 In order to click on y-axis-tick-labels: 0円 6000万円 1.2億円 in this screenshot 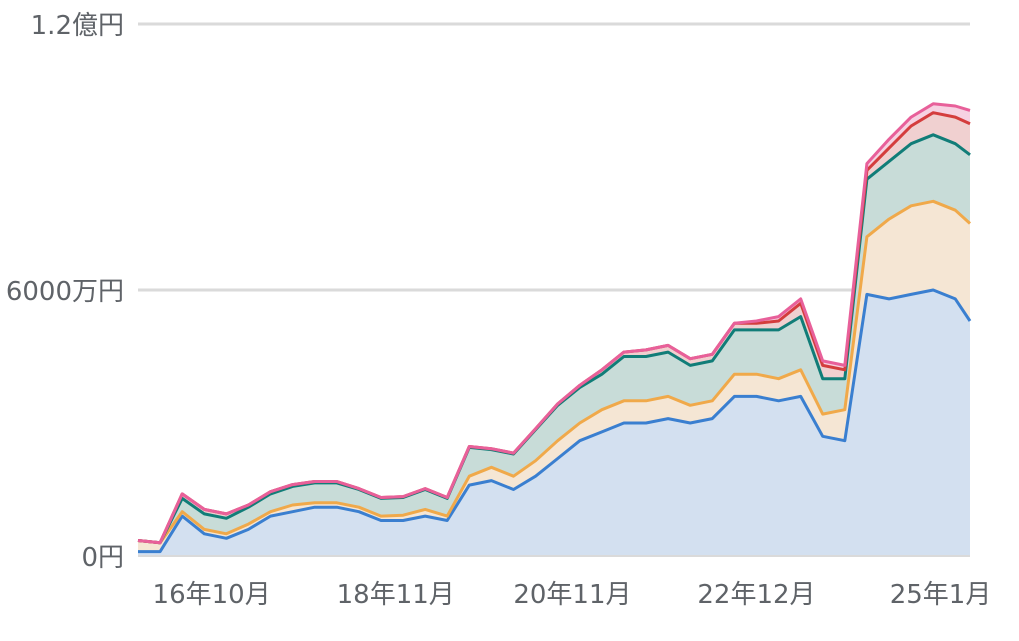, I will do `click(65, 292)`.